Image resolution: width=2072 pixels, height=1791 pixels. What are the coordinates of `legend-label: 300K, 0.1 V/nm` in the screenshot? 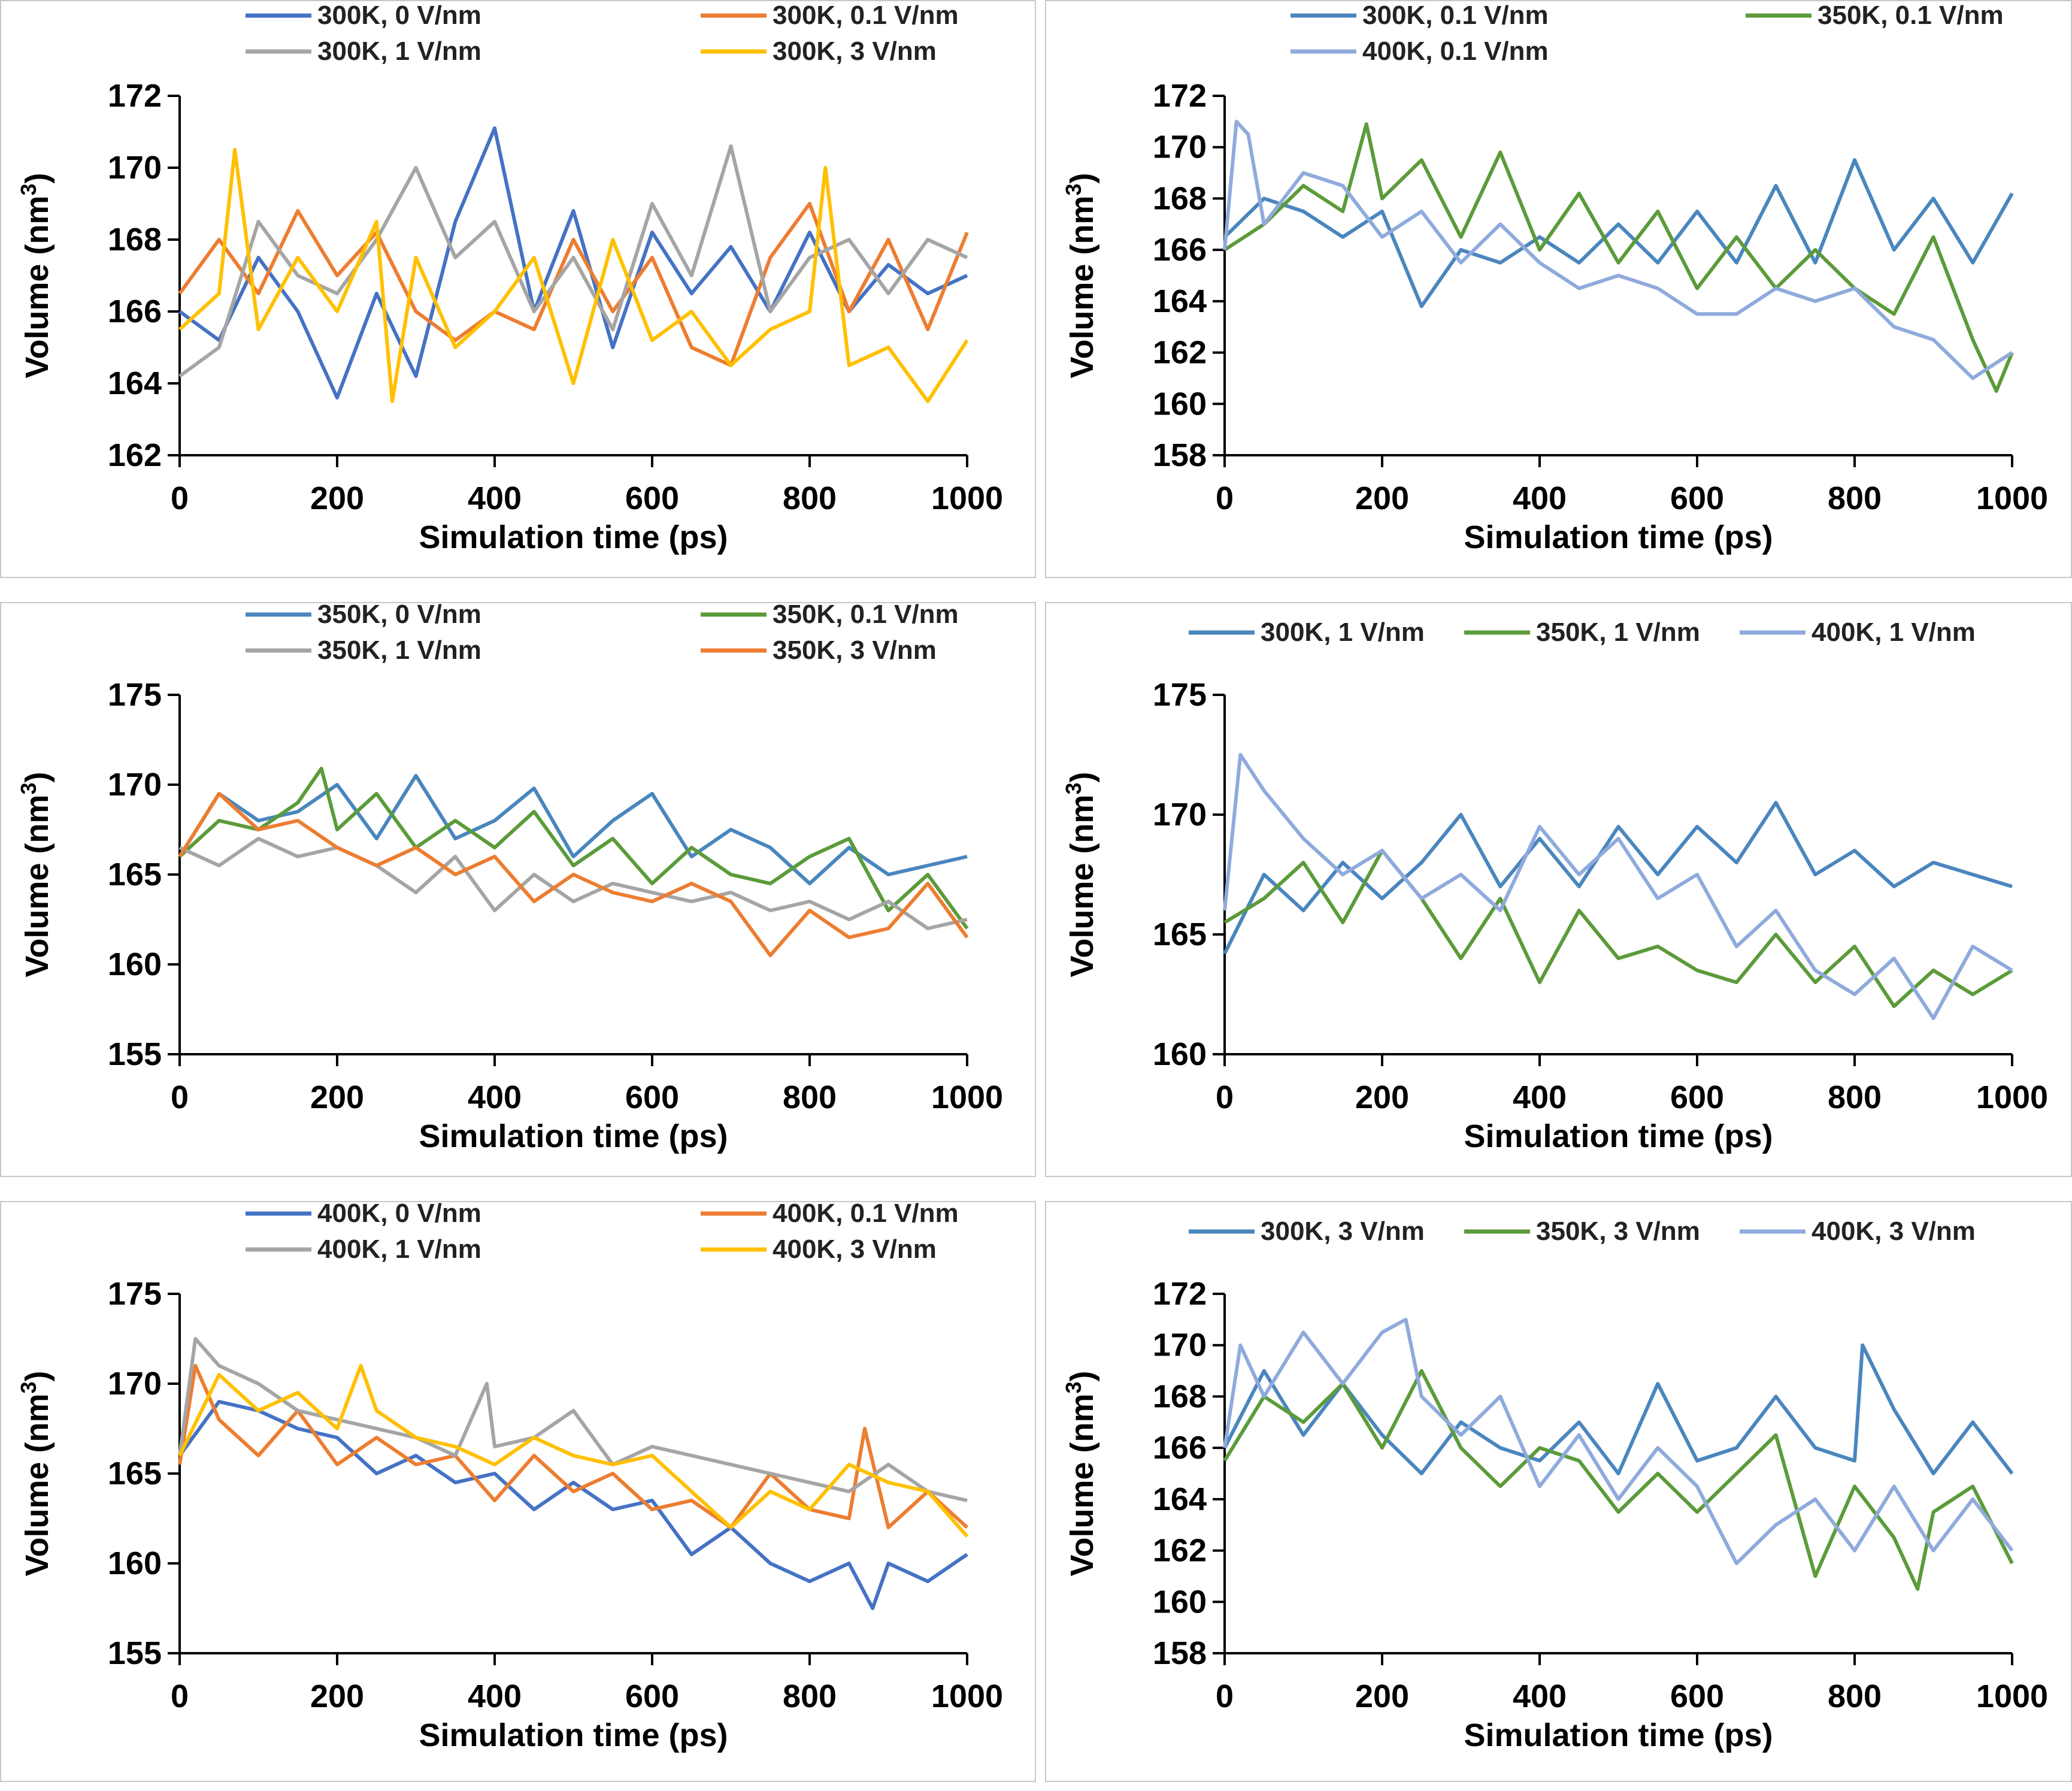 It's located at (1456, 15).